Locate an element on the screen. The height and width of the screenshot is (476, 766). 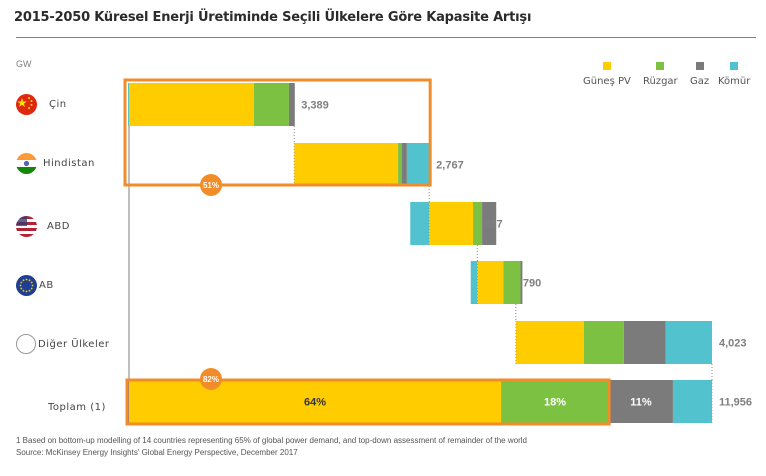
annotation-badge-text: 51% is located at coordinates (211, 185).